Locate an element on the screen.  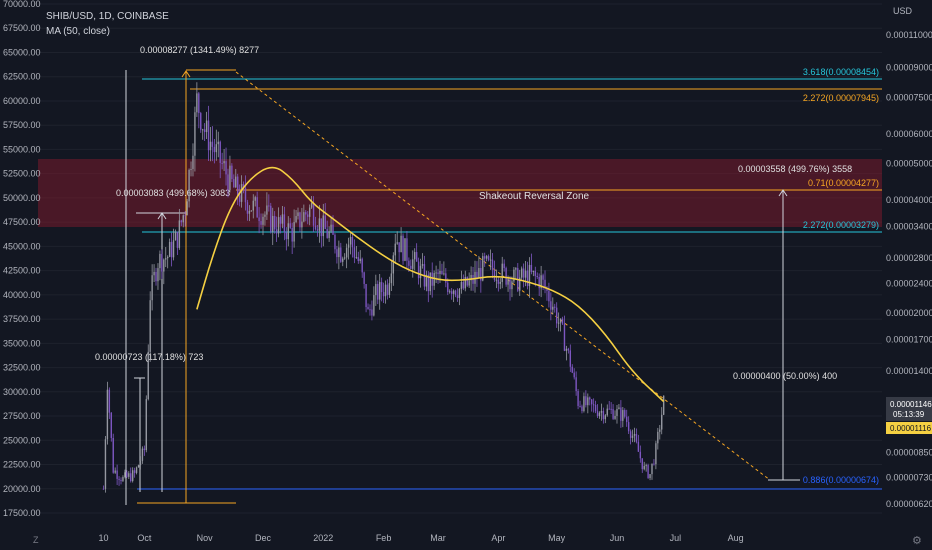
left-axis-tick: 52500.00 is located at coordinates (22, 174).